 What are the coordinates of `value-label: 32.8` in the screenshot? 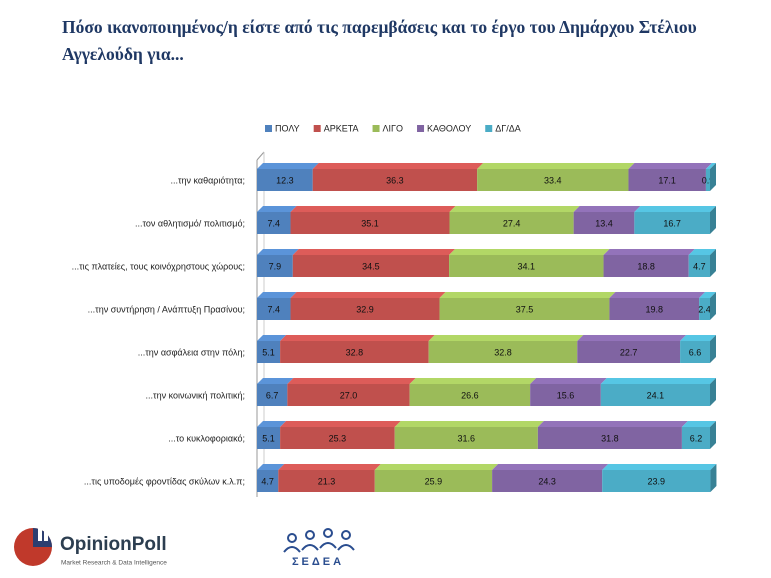 It's located at (503, 352).